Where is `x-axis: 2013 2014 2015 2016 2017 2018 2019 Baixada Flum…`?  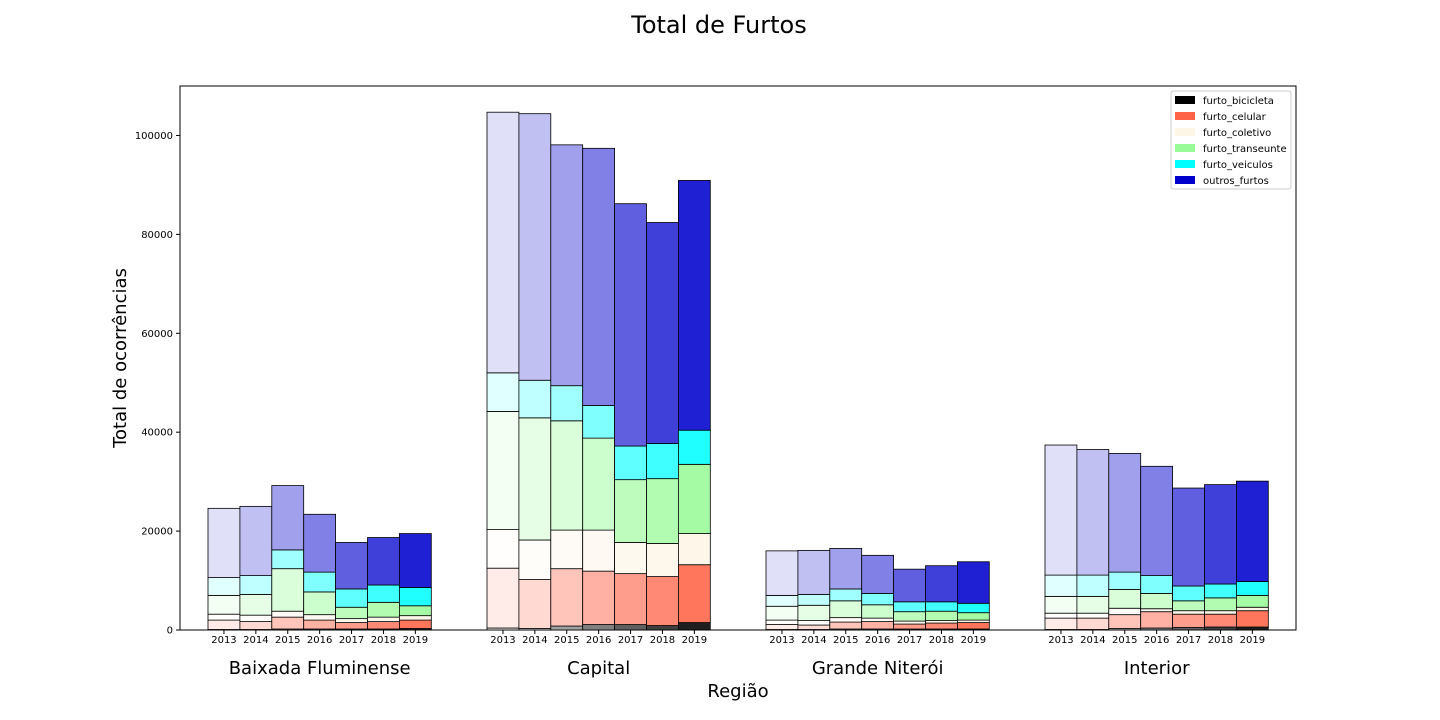
x-axis: 2013 2014 2015 2016 2017 2018 2019 Baixada Flum… is located at coordinates (738, 654).